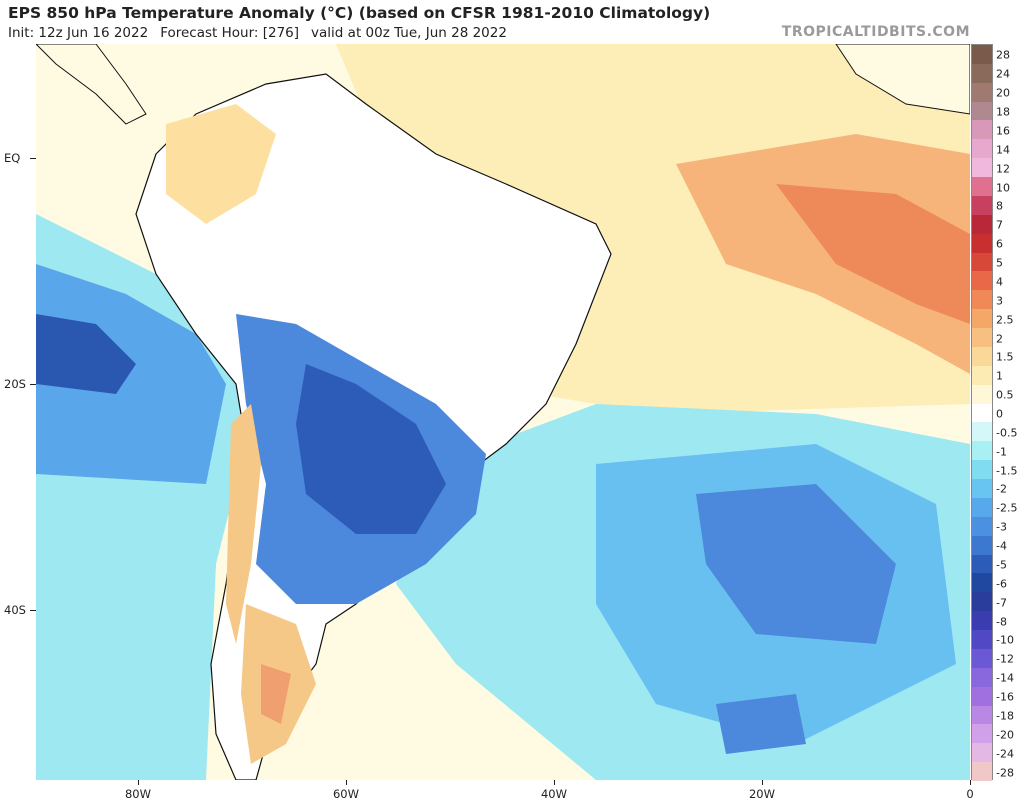 This screenshot has height=801, width=1024. What do you see at coordinates (33, 610) in the screenshot?
I see `lat-tick-40s` at bounding box center [33, 610].